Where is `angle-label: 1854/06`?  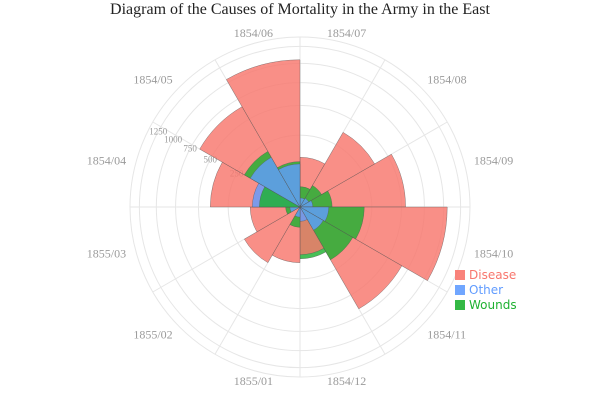 angle-label: 1854/06 is located at coordinates (253, 33).